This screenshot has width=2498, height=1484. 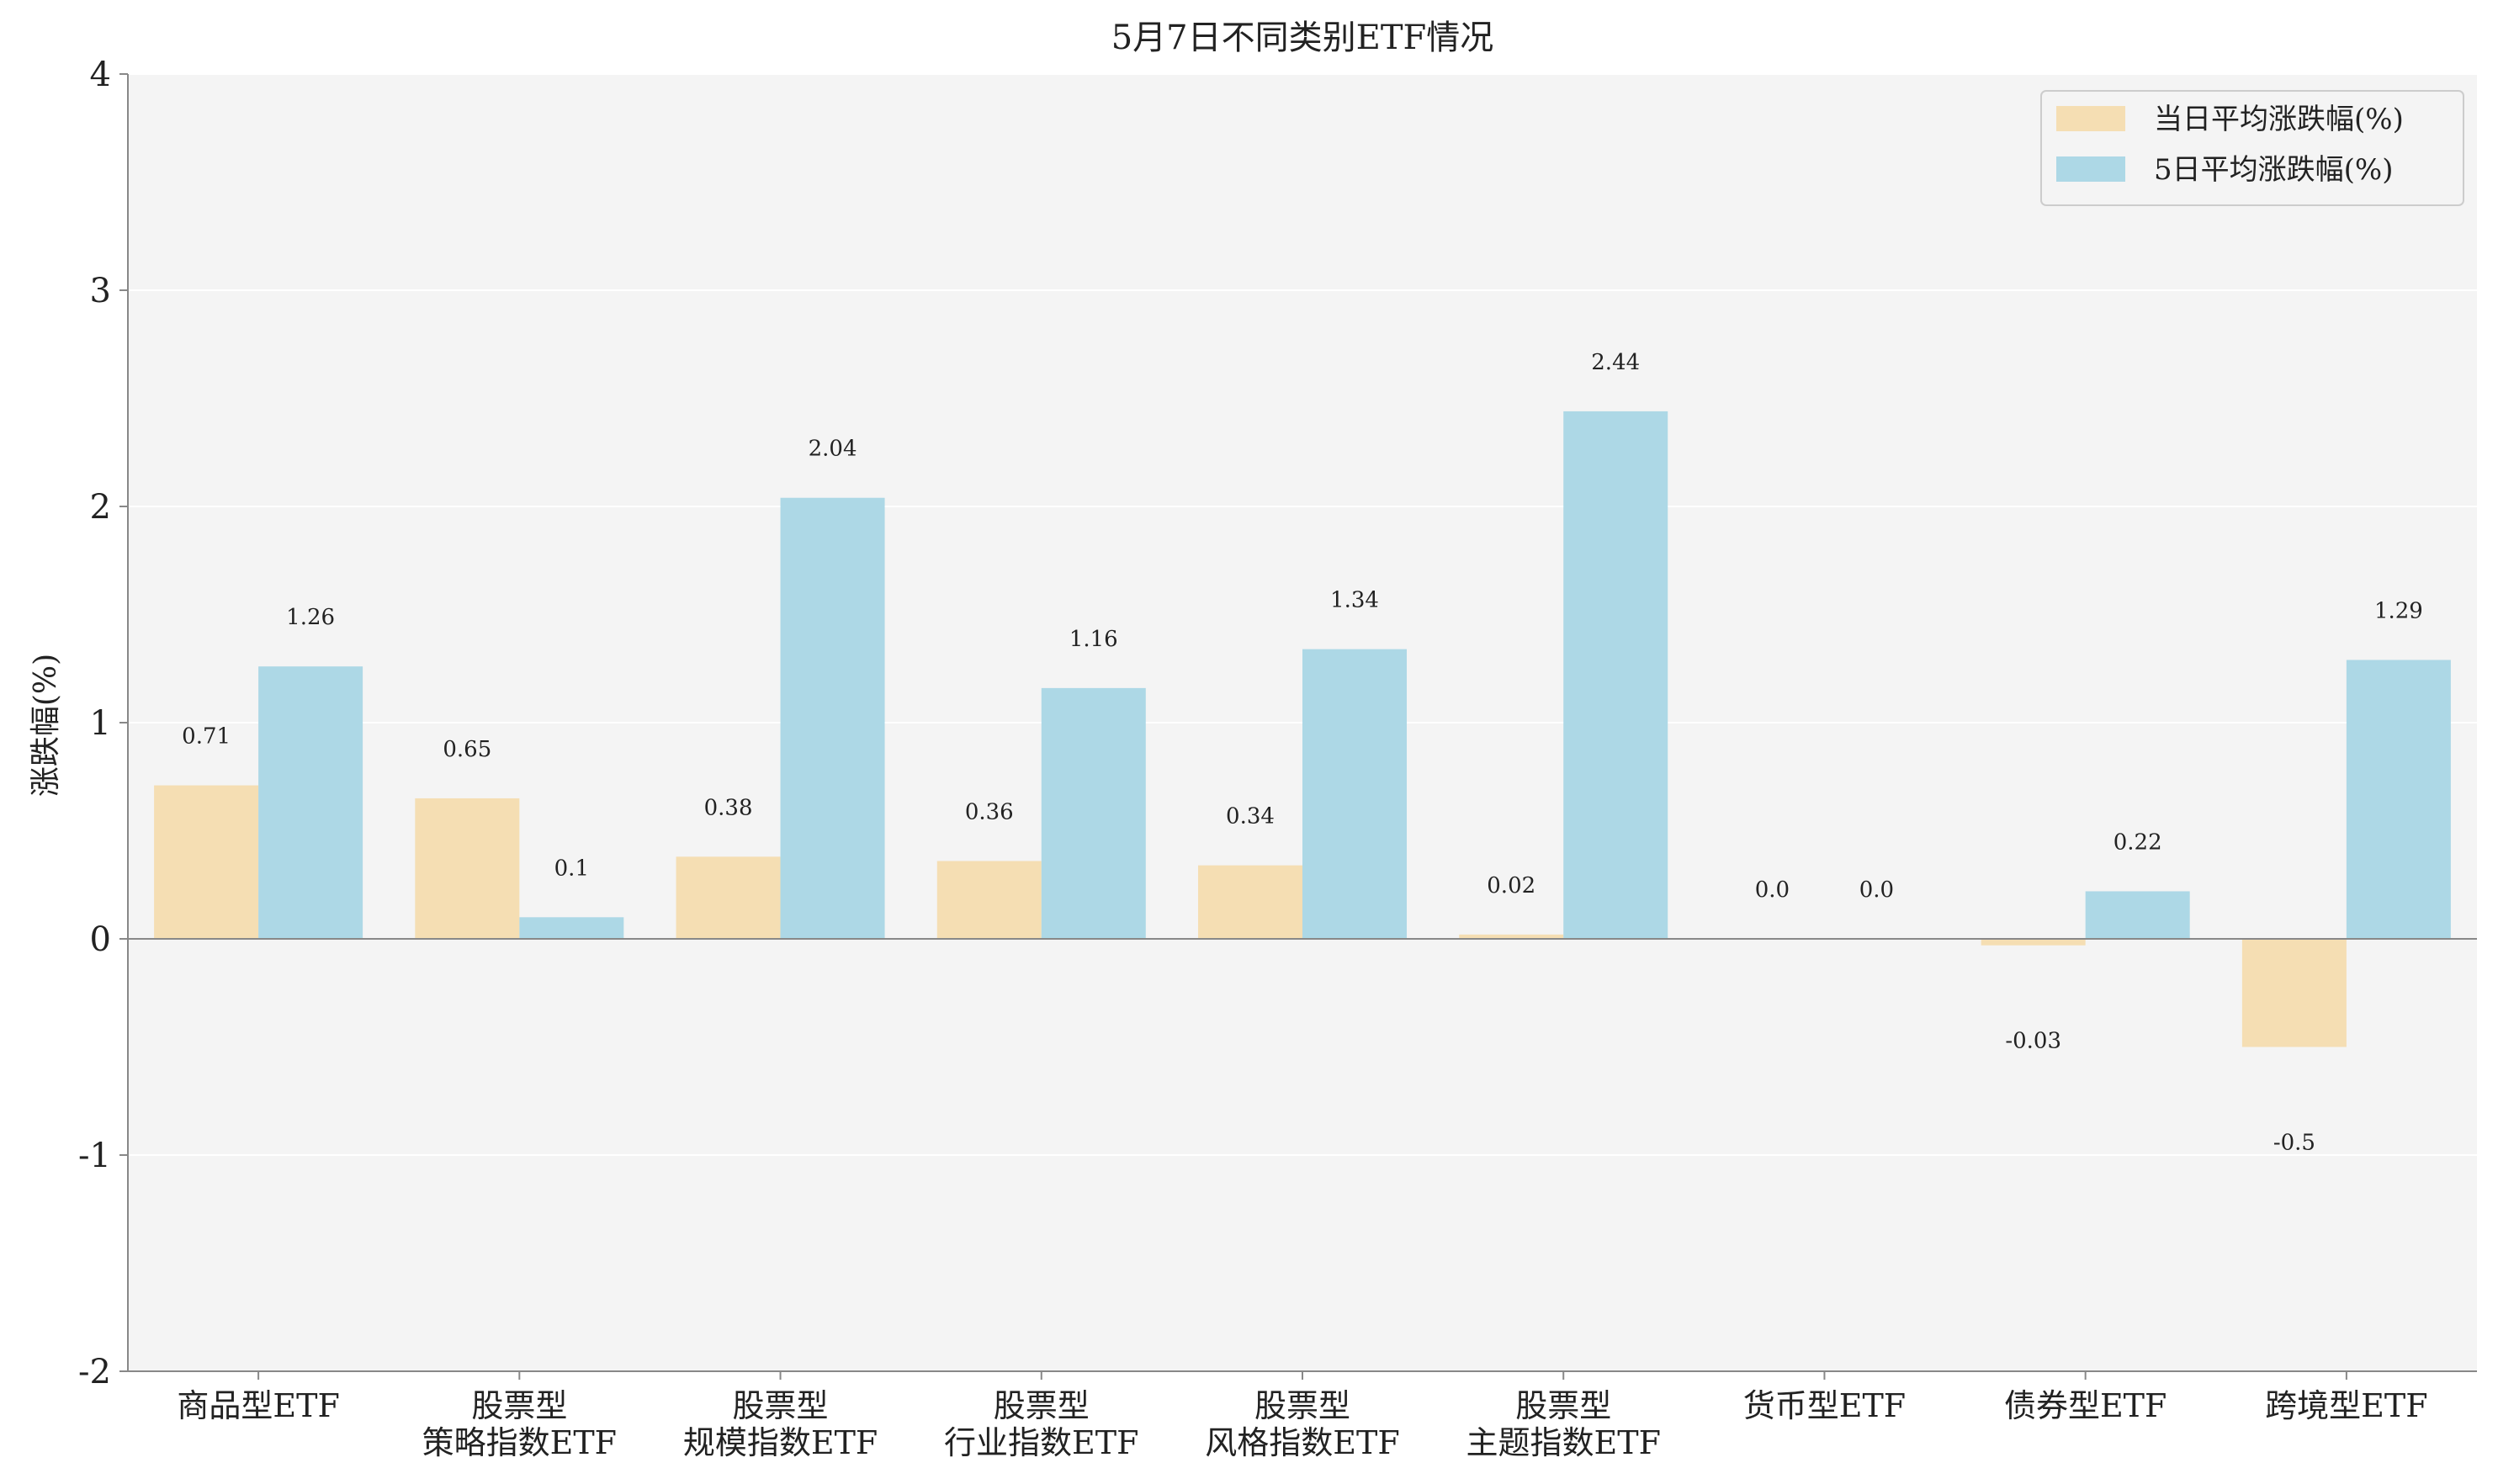 What do you see at coordinates (1354, 600) in the screenshot?
I see `data-label-5day: 1.34` at bounding box center [1354, 600].